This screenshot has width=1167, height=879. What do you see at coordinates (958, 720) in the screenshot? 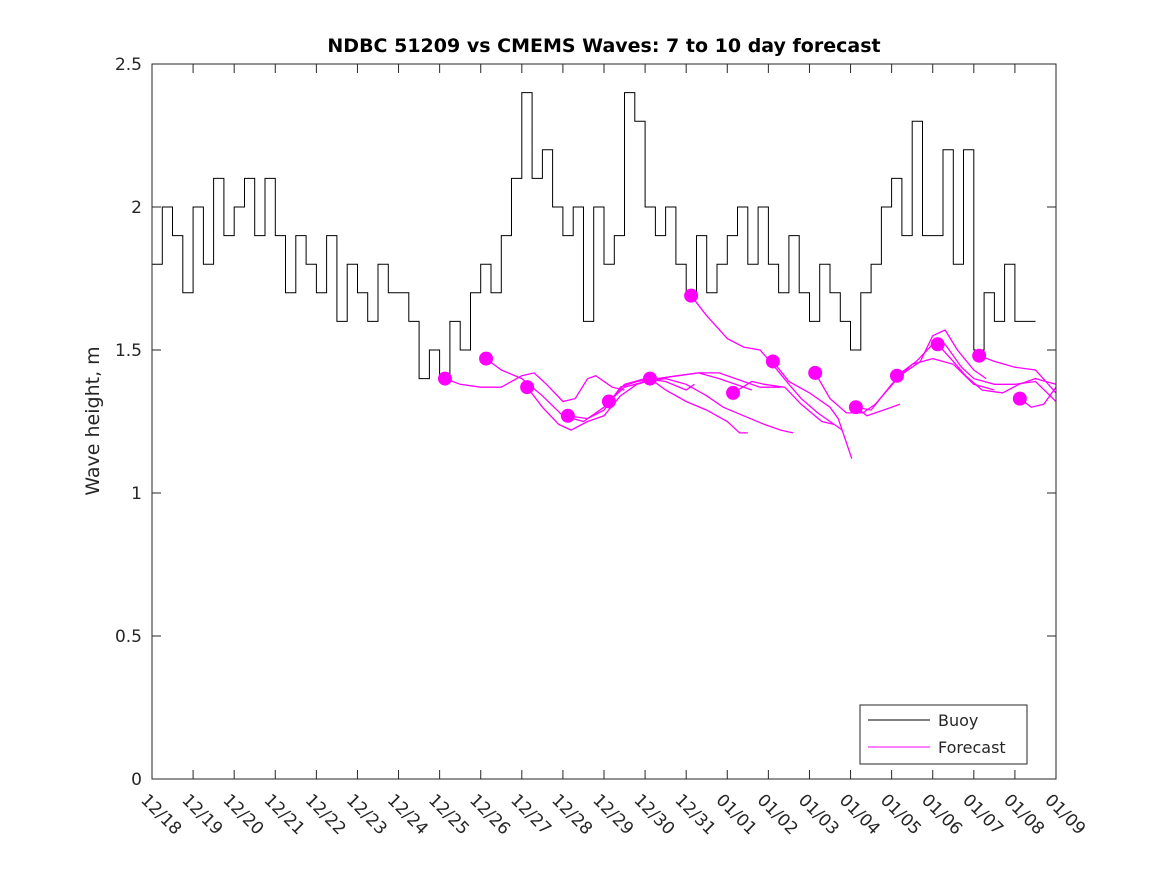
I see `legend-buoy-label: Buoy` at bounding box center [958, 720].